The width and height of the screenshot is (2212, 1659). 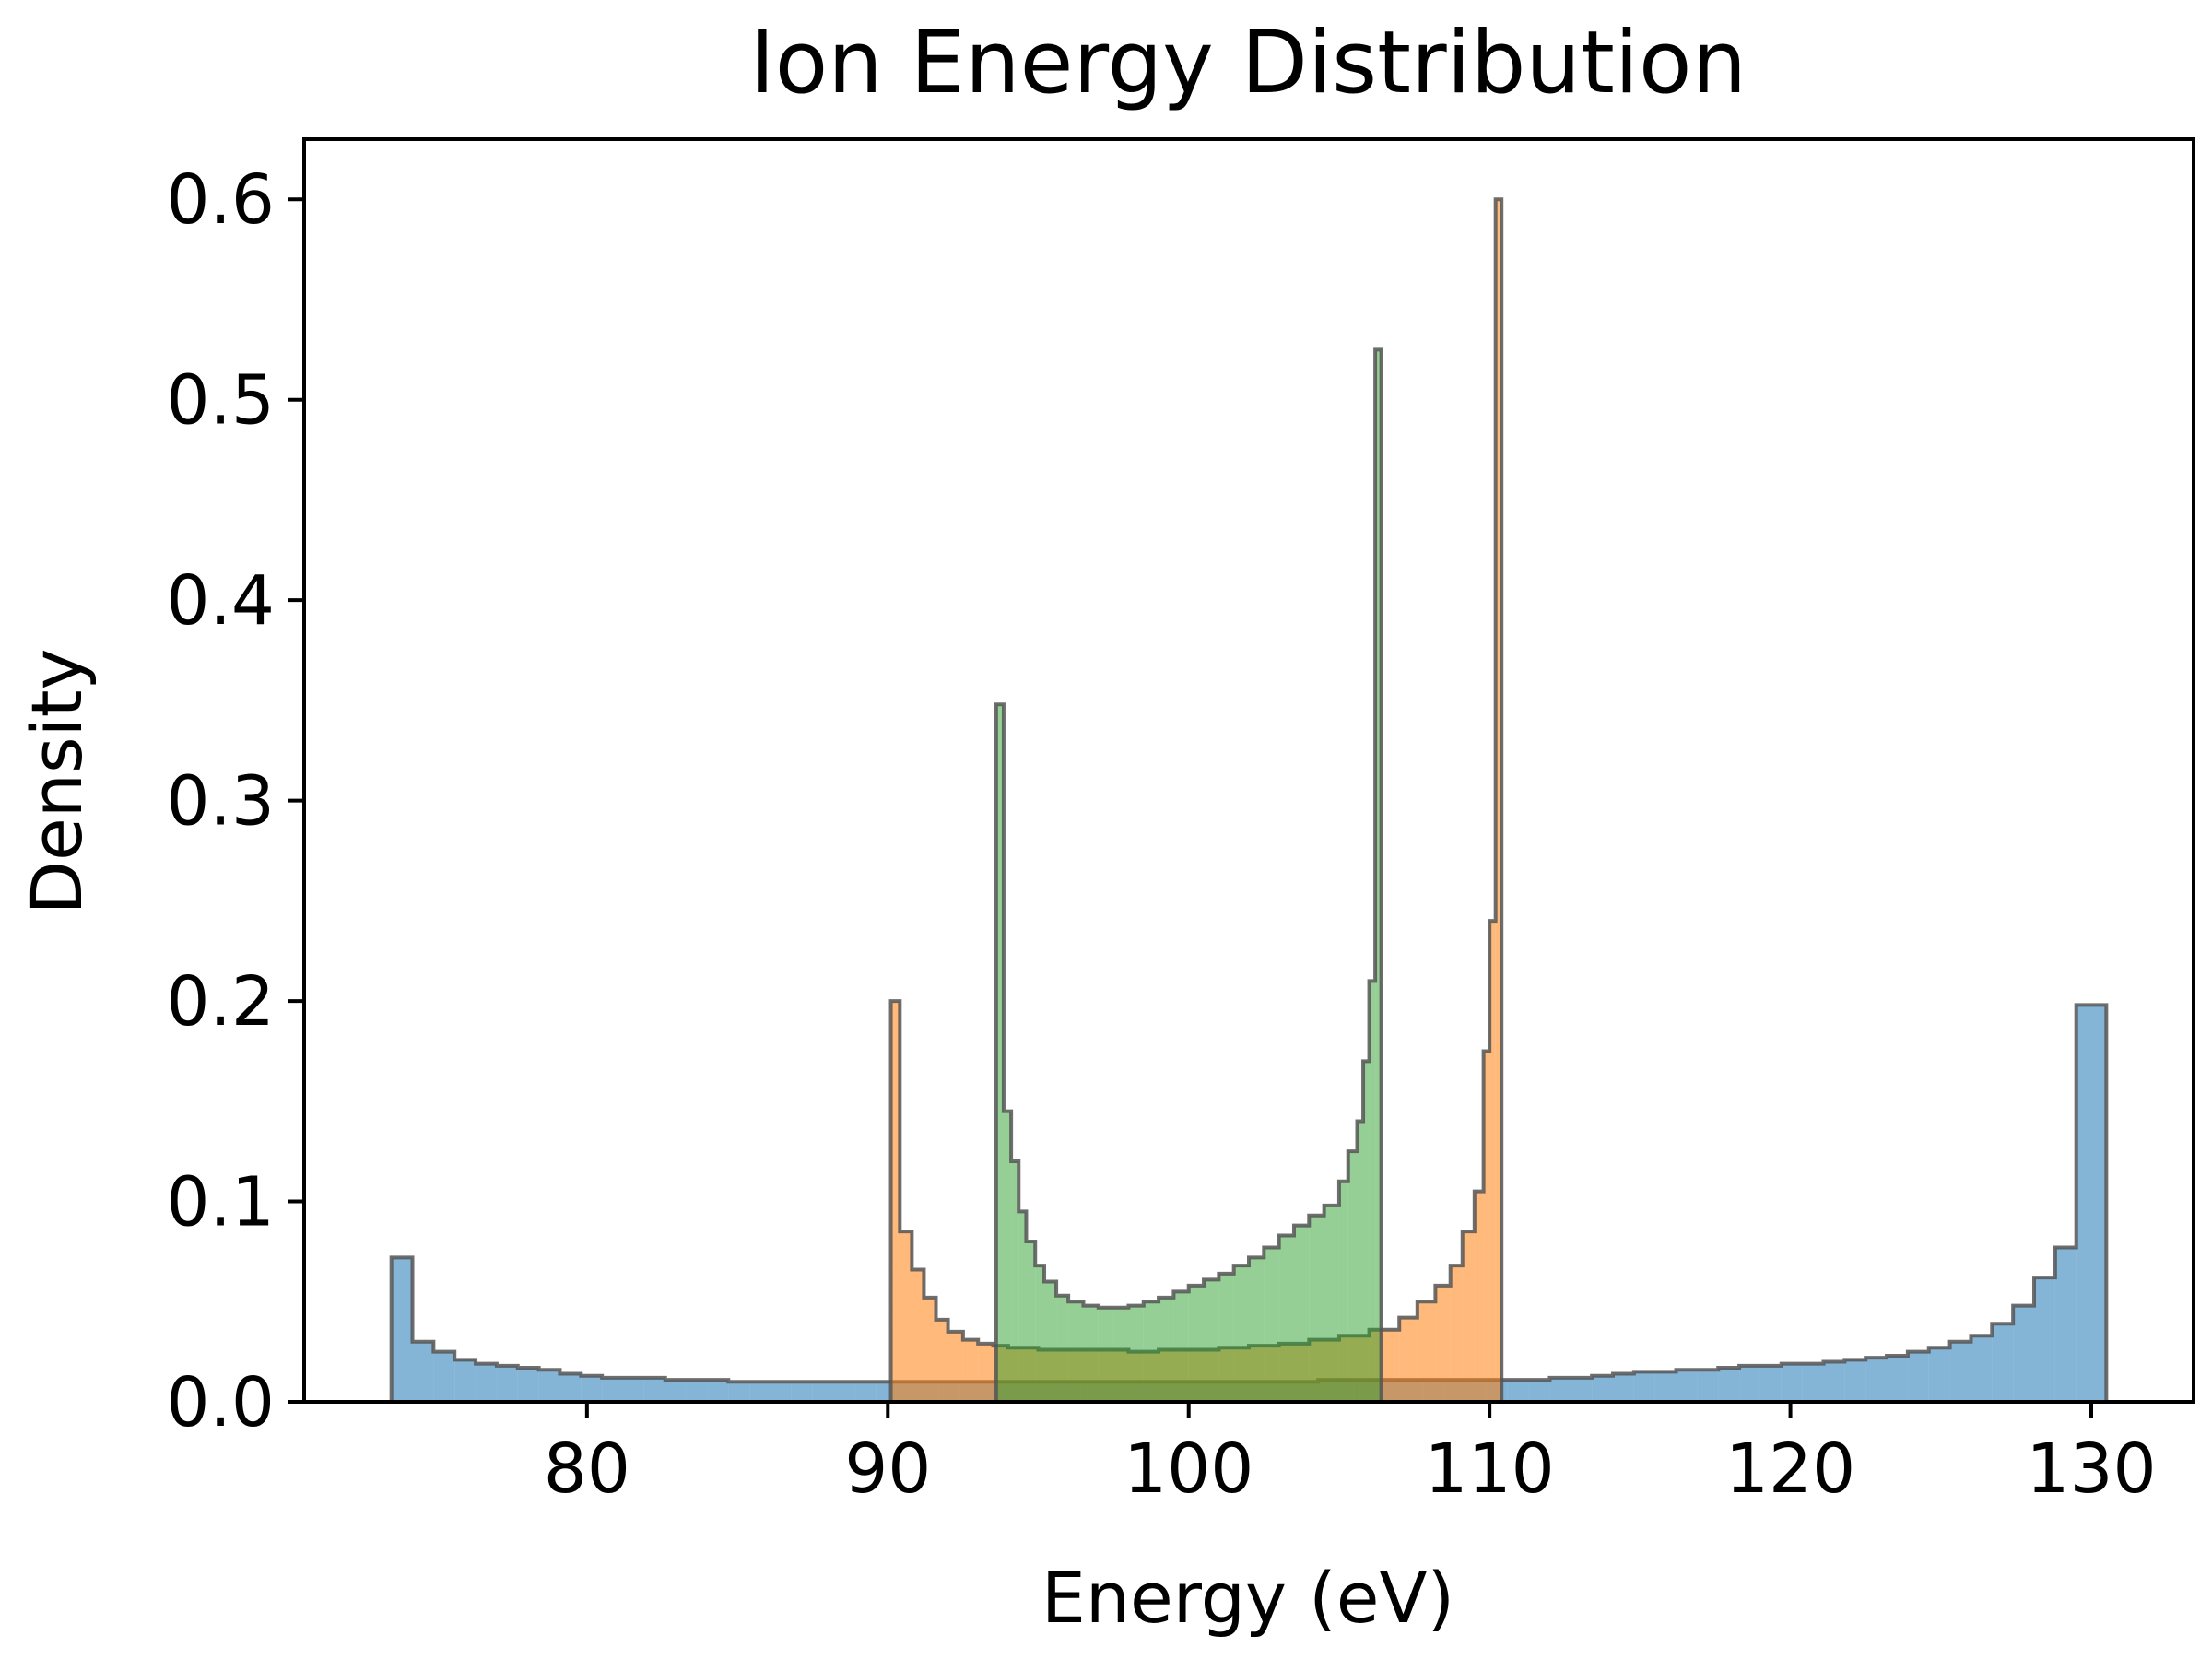 I want to click on series-3-outline, so click(x=1188, y=874).